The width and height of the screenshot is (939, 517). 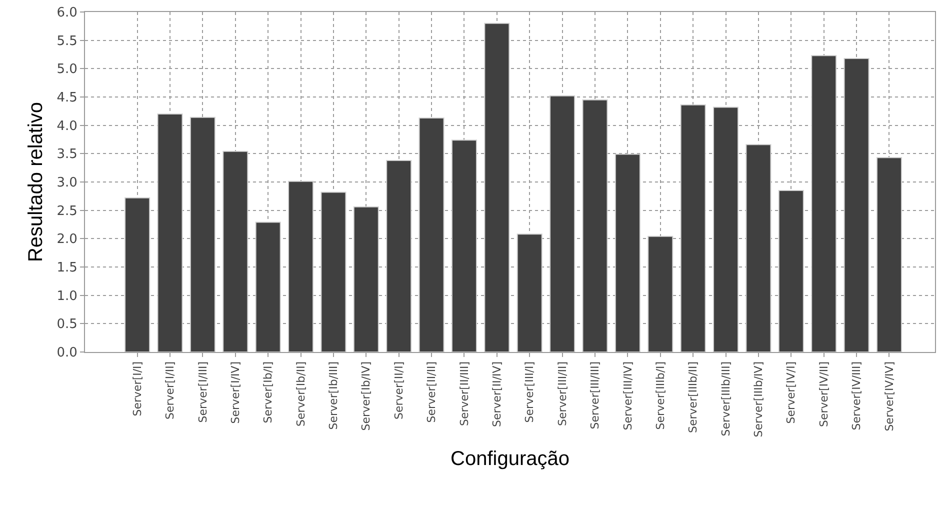 I want to click on y-tick-label: 2.0, so click(x=67, y=240).